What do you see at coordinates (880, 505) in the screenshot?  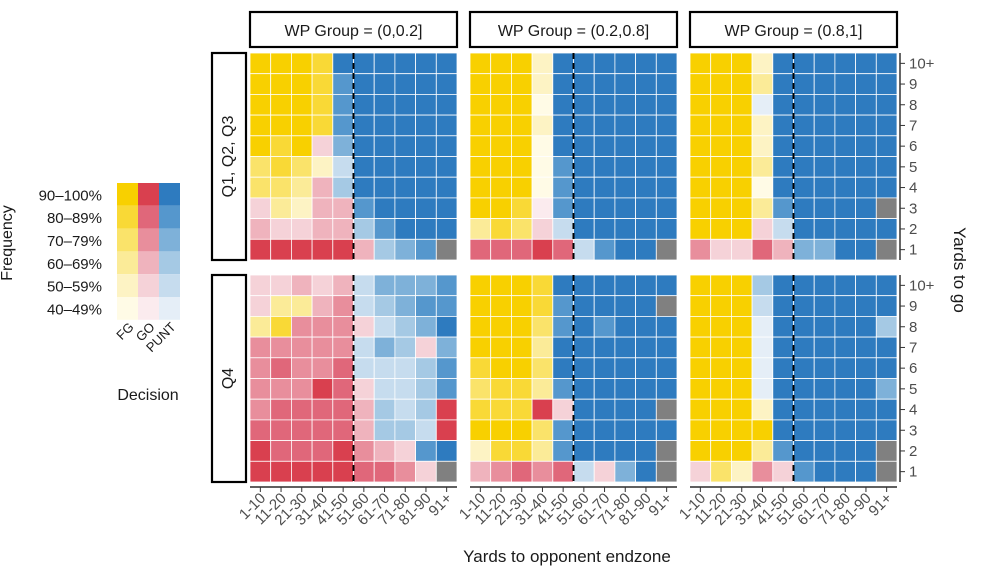 I see `x-tick-label: 91+` at bounding box center [880, 505].